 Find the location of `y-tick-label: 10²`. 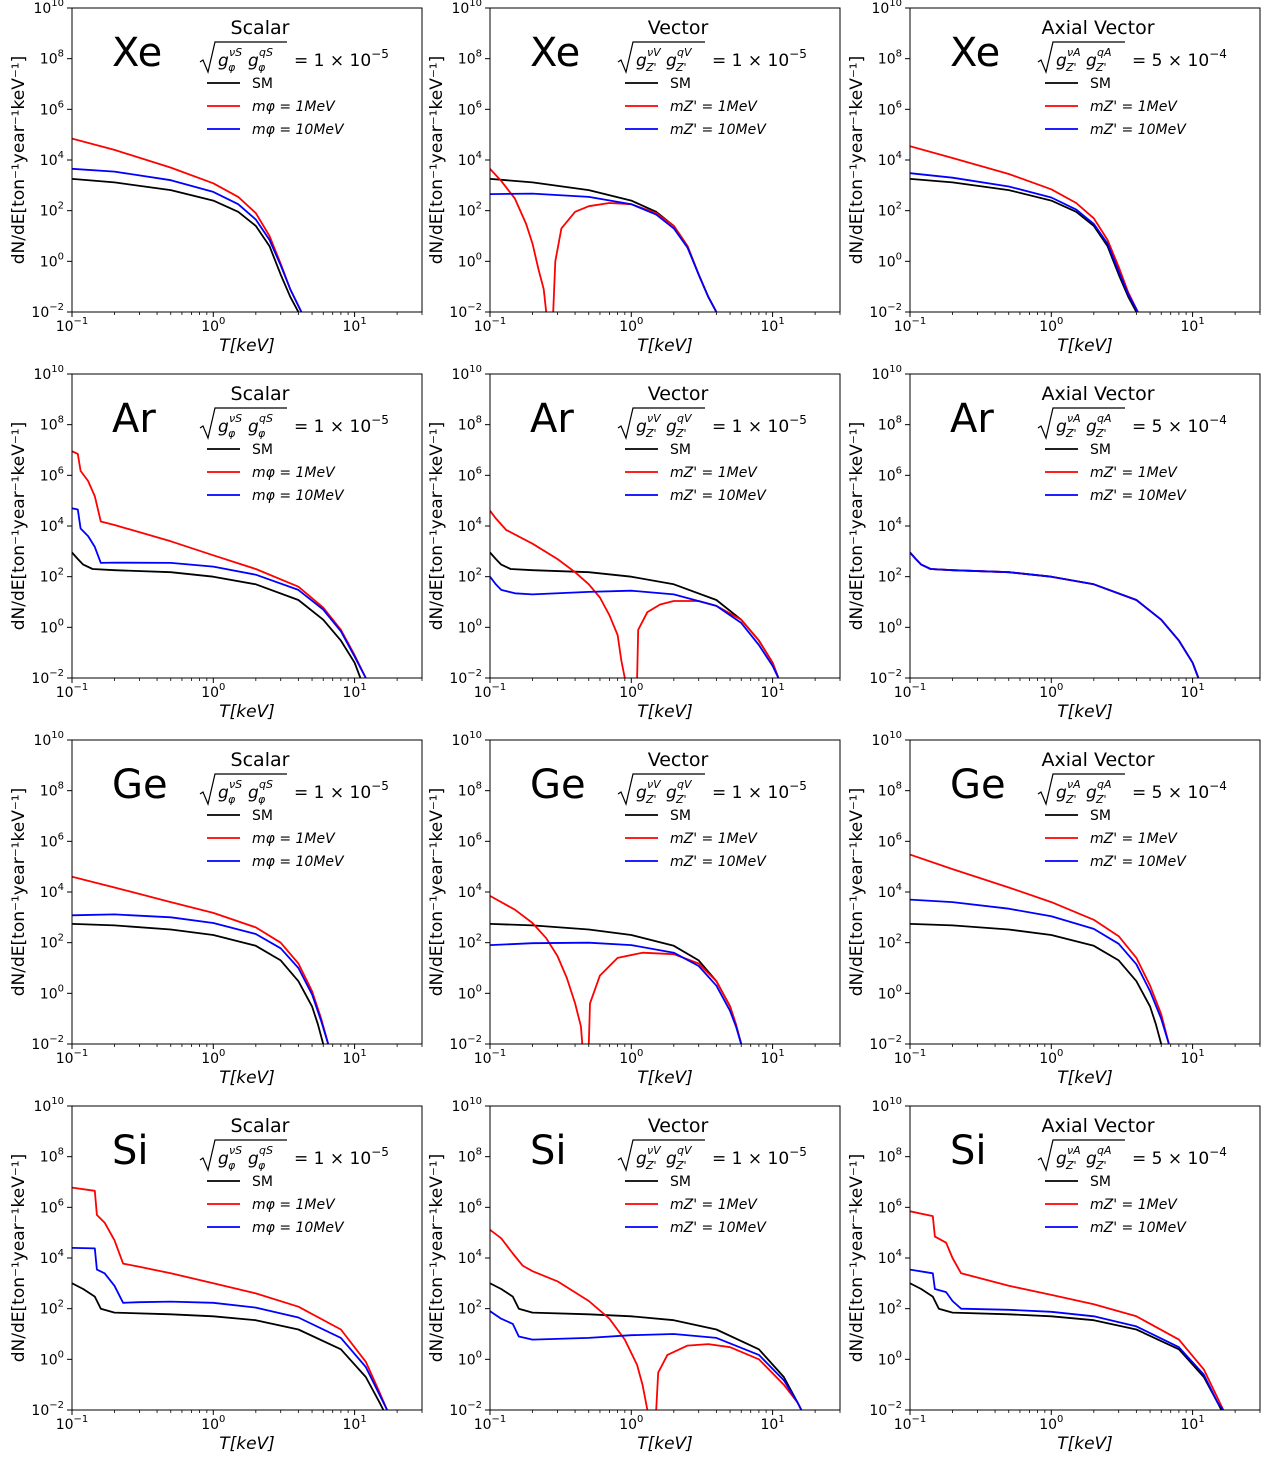

y-tick-label: 10² is located at coordinates (890, 942).